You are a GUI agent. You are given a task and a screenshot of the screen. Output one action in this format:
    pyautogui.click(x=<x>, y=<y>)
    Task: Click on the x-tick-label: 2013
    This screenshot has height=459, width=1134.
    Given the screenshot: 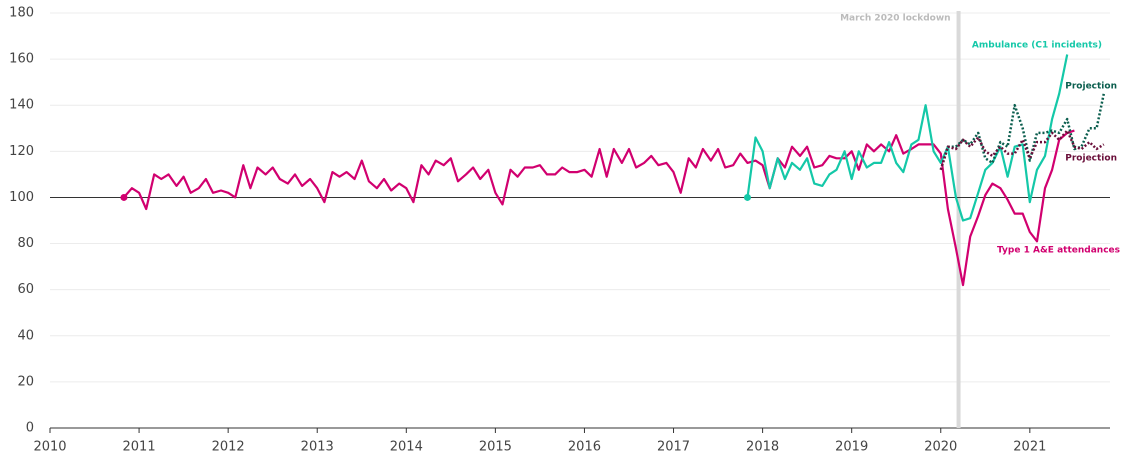 What is the action you would take?
    pyautogui.click(x=317, y=447)
    